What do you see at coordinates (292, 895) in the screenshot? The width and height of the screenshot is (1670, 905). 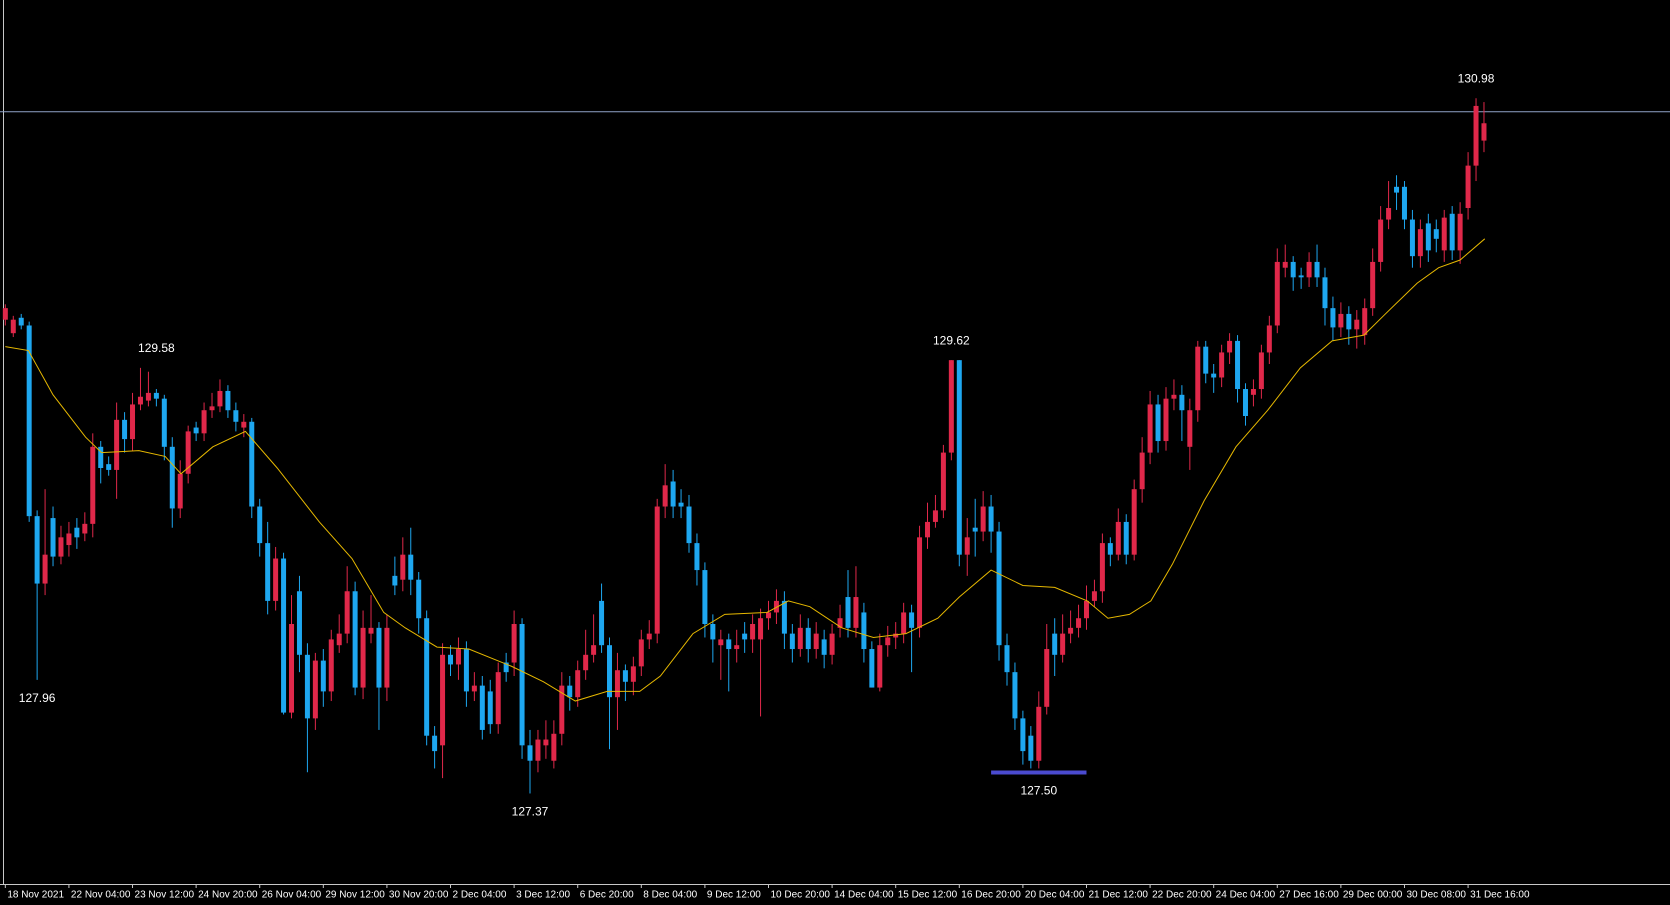 I see `x-tick-label: 26 Nov 04:00` at bounding box center [292, 895].